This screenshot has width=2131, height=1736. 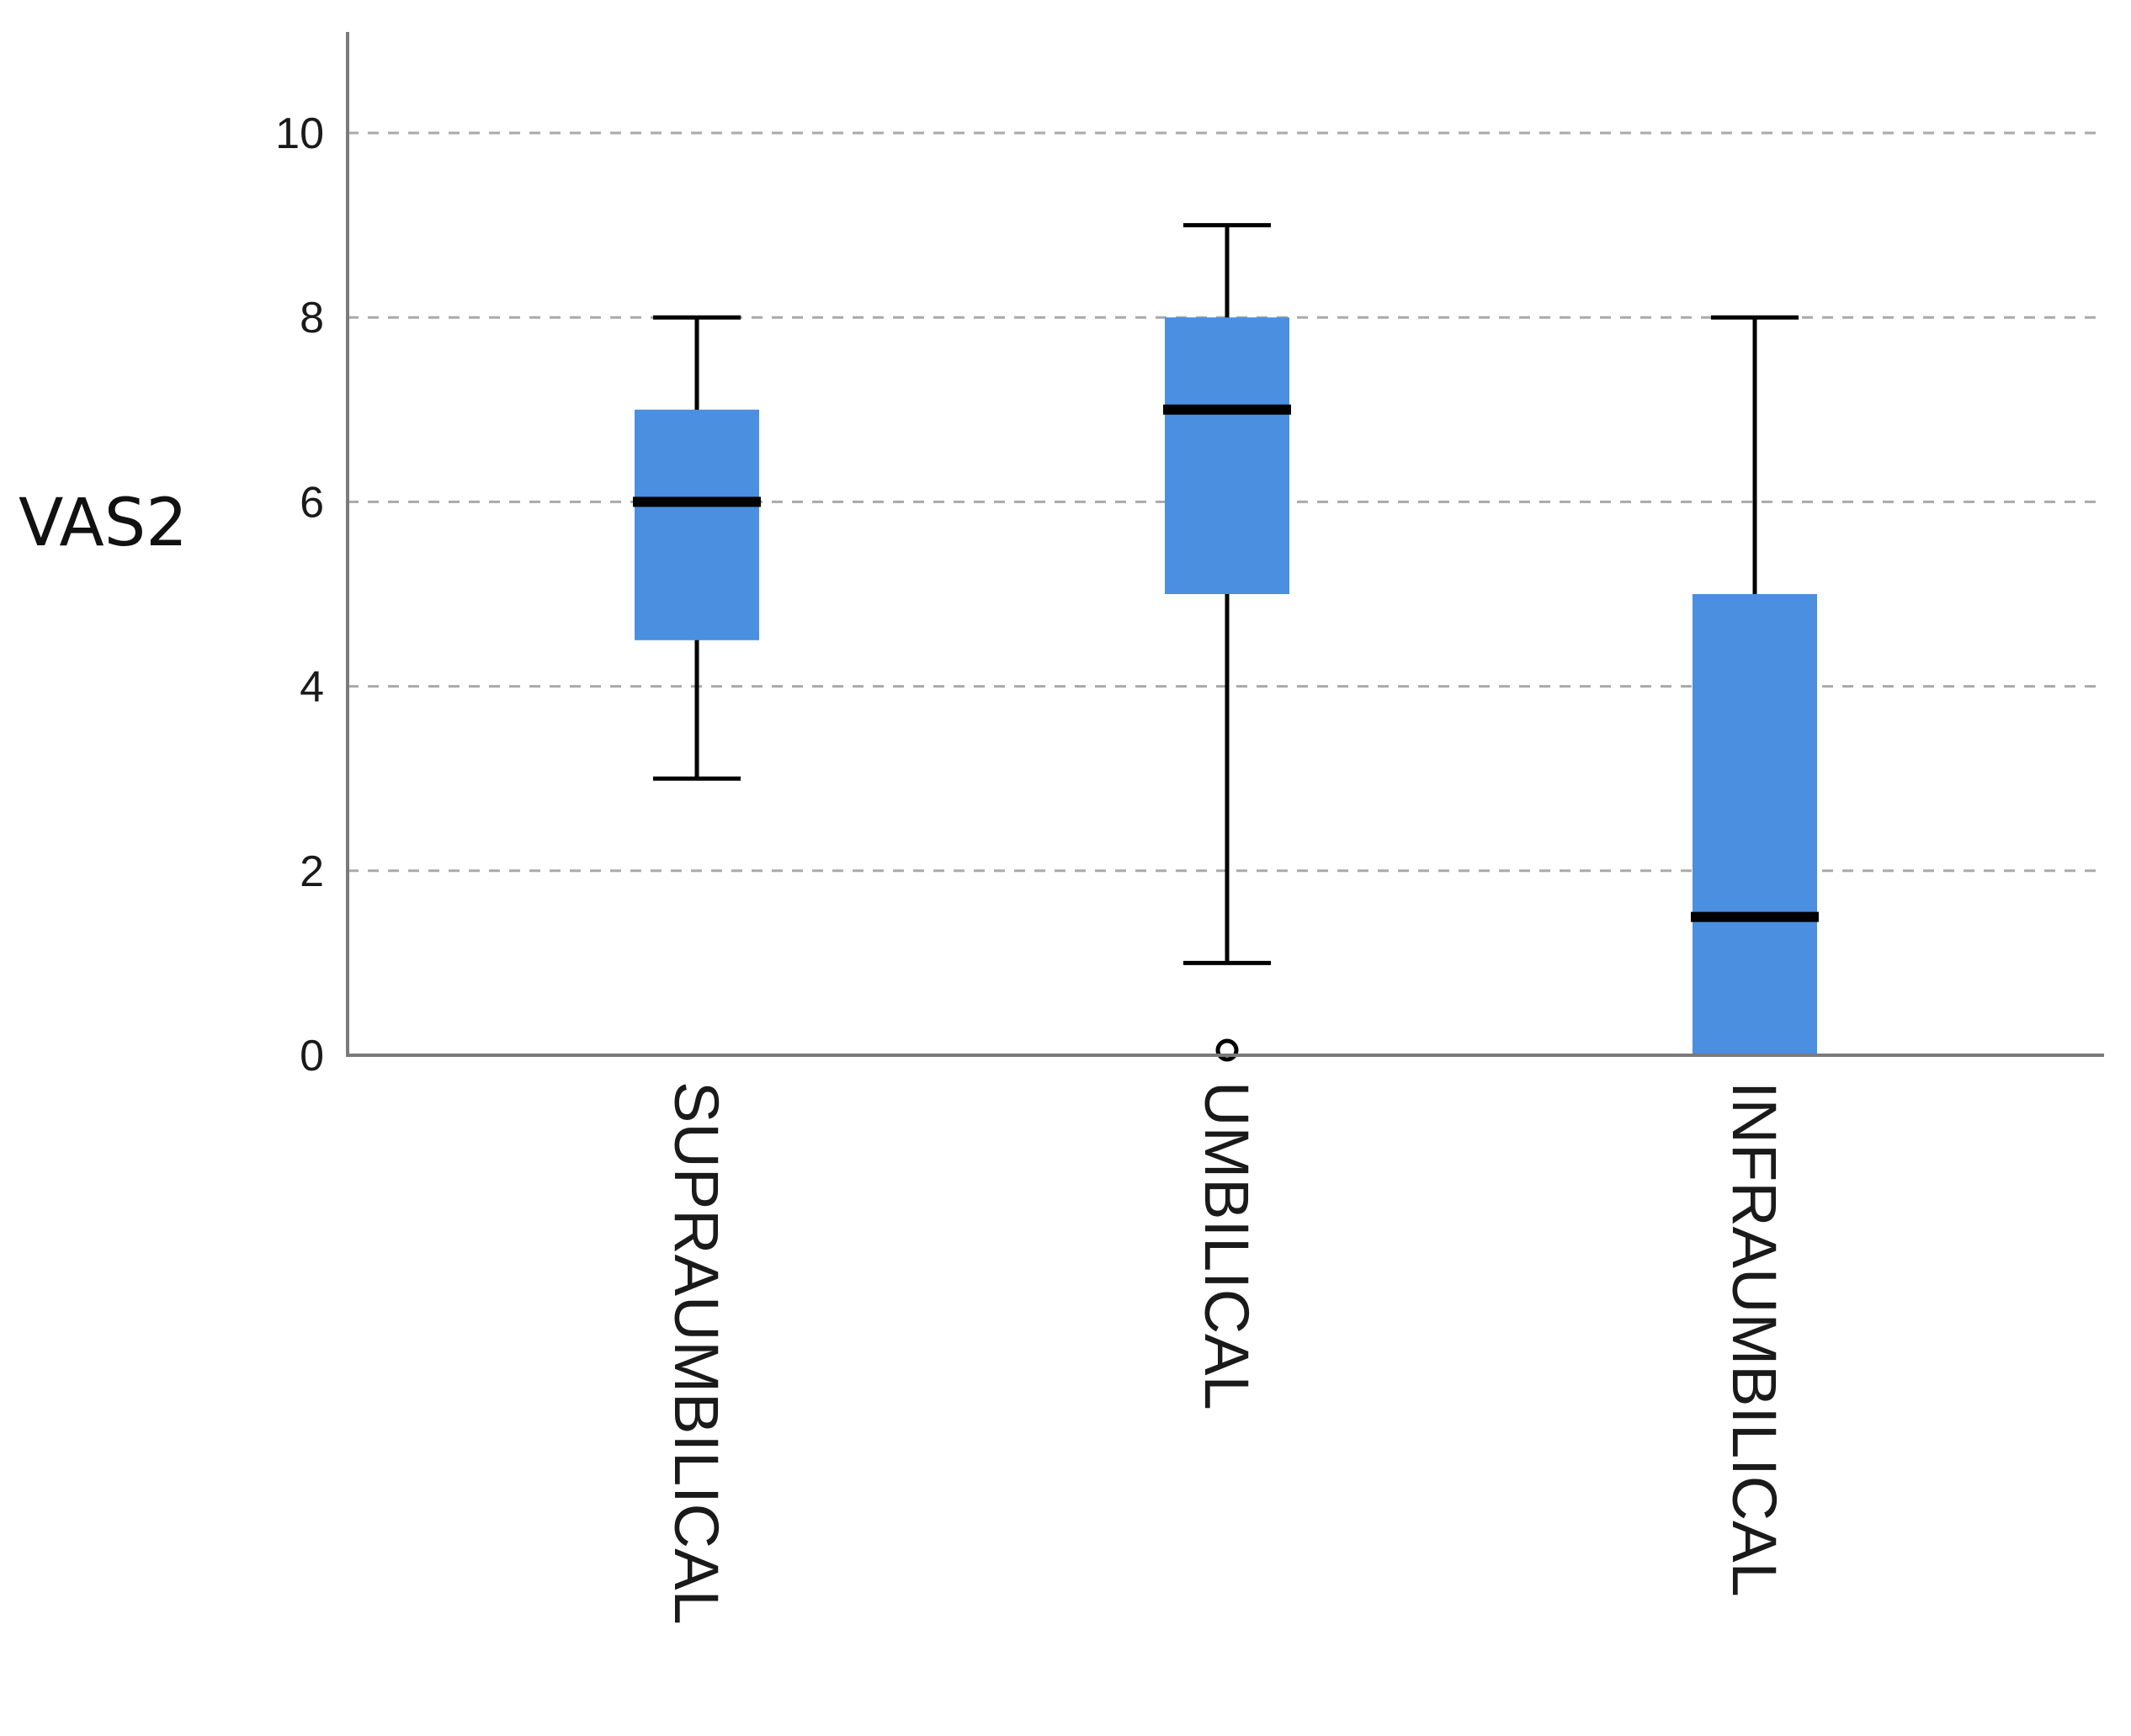 What do you see at coordinates (103, 523) in the screenshot?
I see `y-axis-title: VAS2` at bounding box center [103, 523].